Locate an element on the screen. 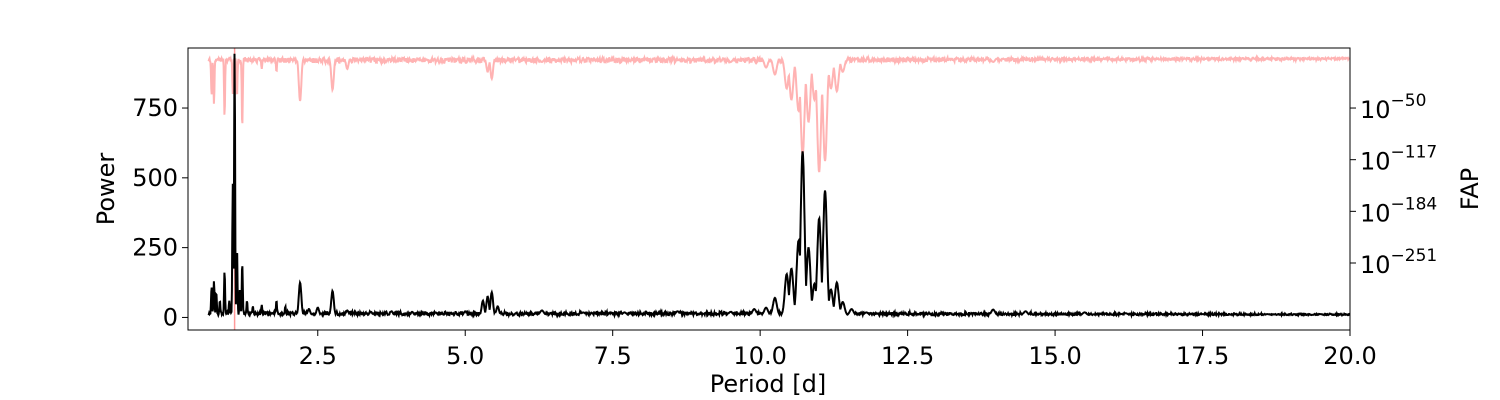 The height and width of the screenshot is (400, 1500). x-tick-label: 5.0 is located at coordinates (465, 356).